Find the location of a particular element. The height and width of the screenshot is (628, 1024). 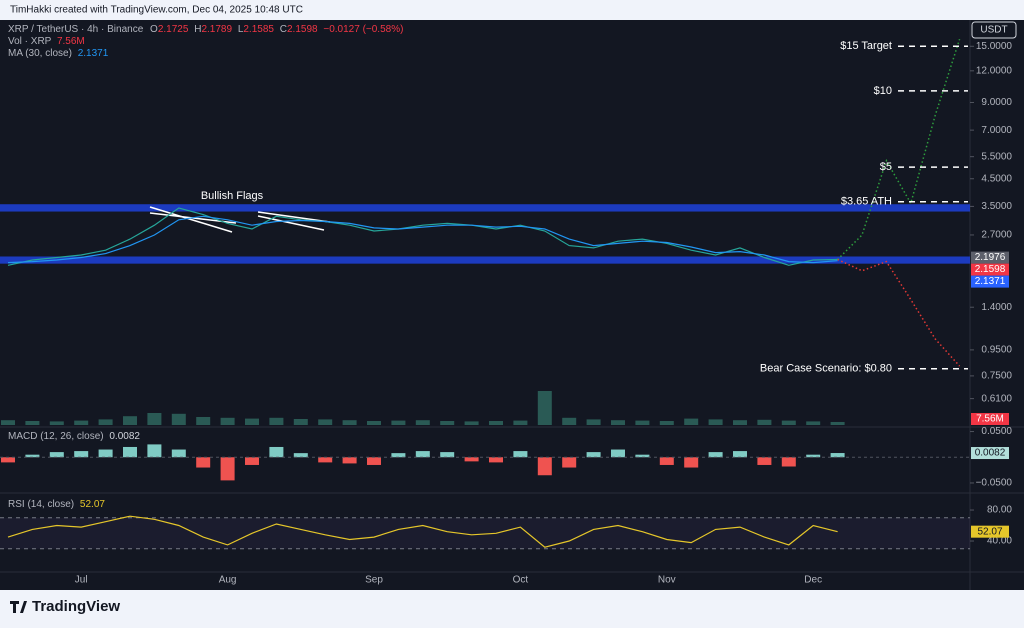

ohlc-label: C is located at coordinates (283, 29).